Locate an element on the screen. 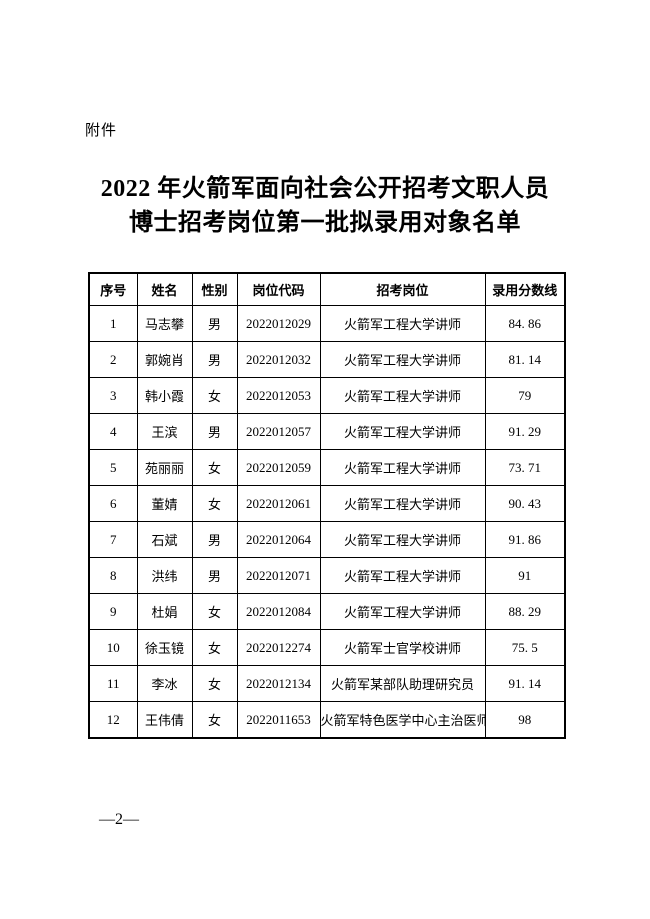  table-row: 4 王滨男 2022012057 火箭军工程大学讲师 91. 29 is located at coordinates (327, 431).